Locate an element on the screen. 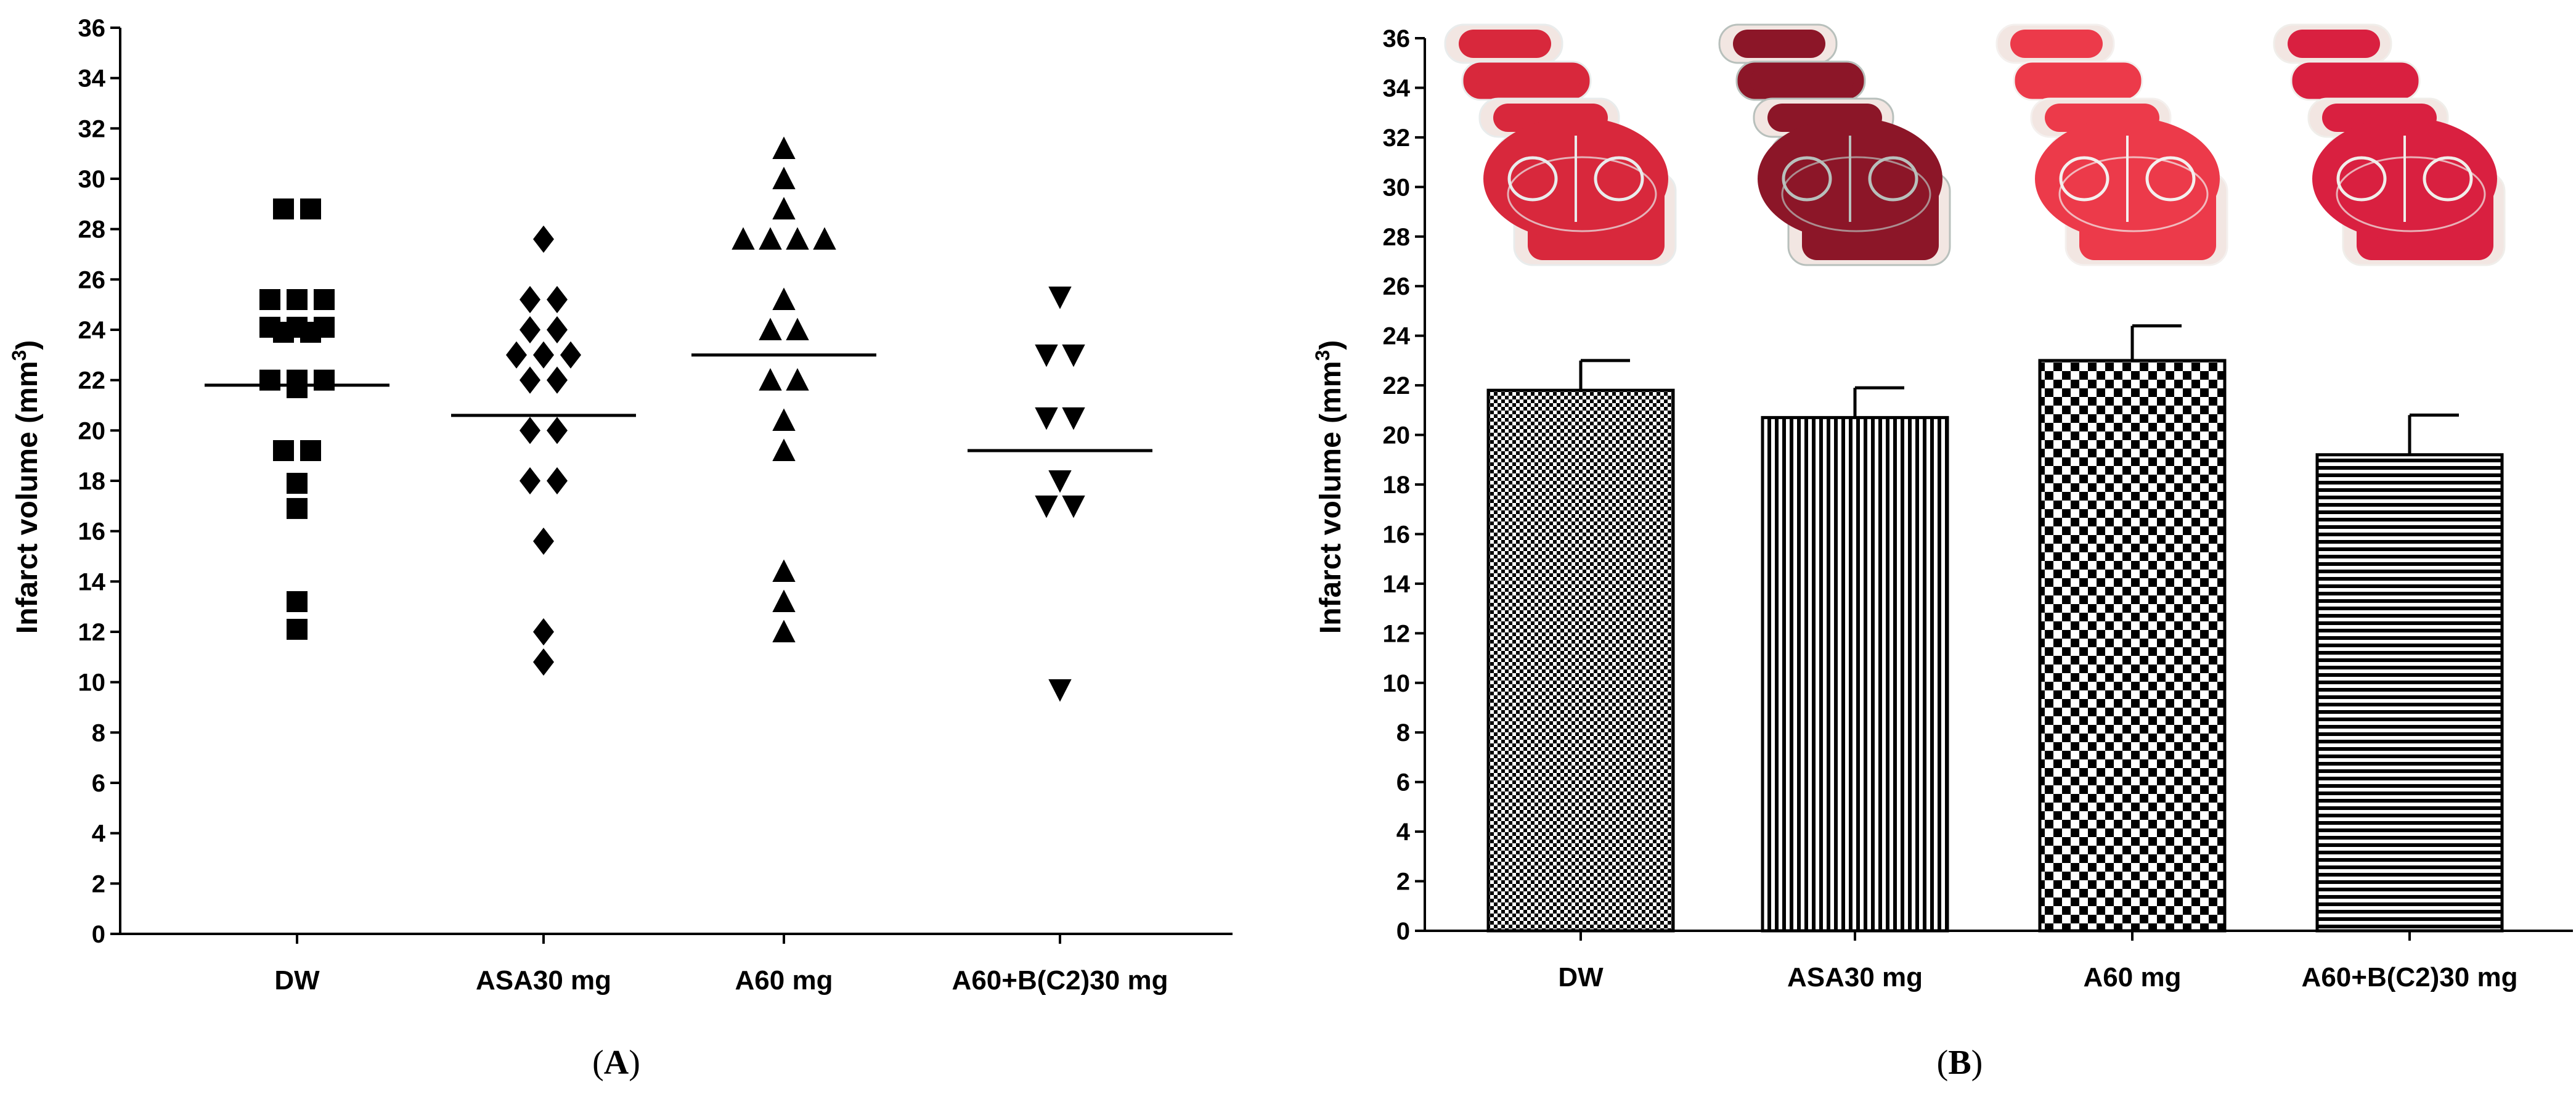 Image resolution: width=2576 pixels, height=1096 pixels. y-tick-label: 6 is located at coordinates (1403, 782).